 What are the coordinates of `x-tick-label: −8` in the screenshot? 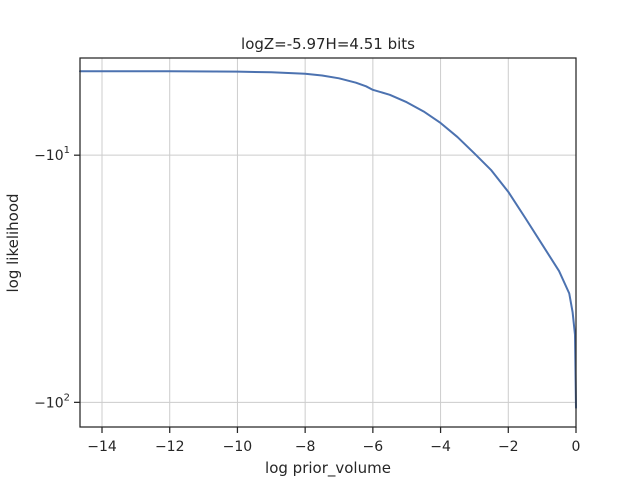 It's located at (305, 447).